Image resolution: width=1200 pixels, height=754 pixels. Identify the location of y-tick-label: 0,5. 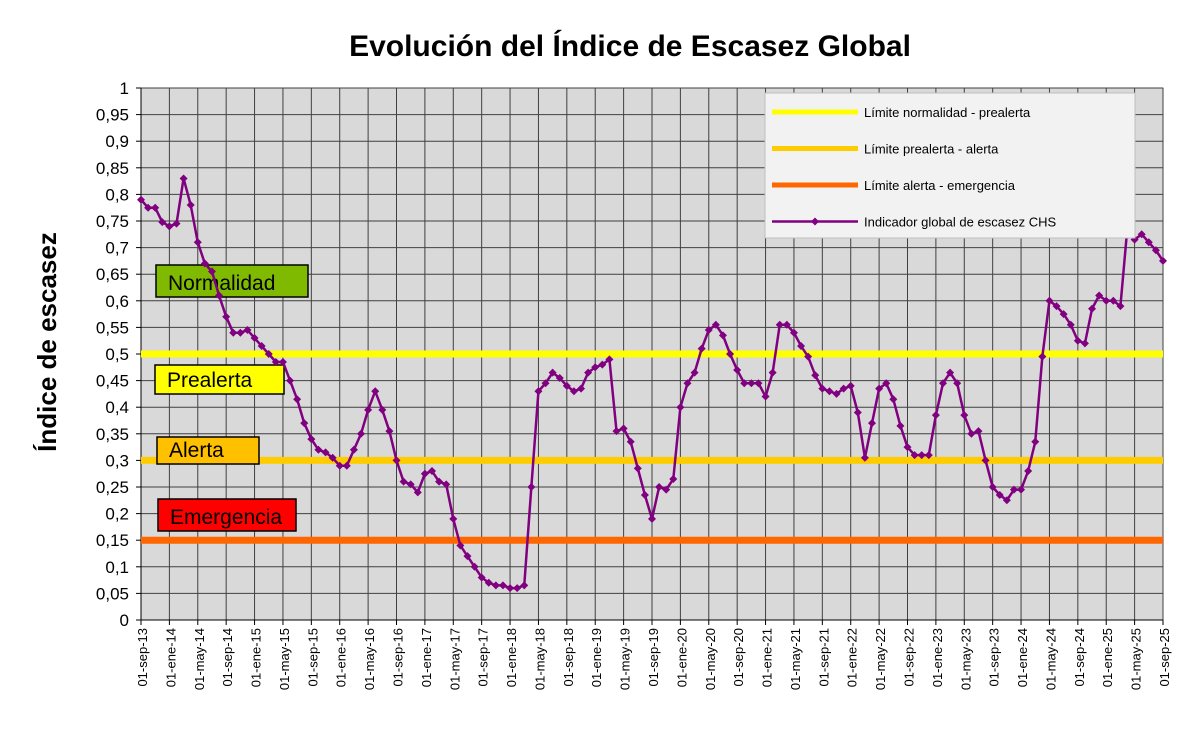
(117, 354).